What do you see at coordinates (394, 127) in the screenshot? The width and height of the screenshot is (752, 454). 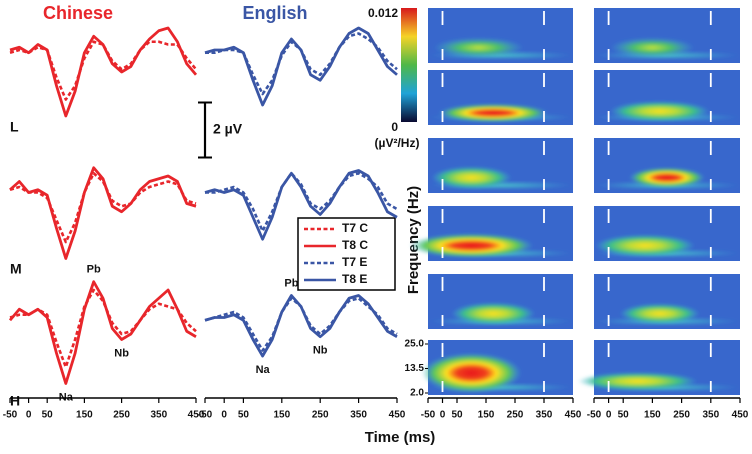 I see `colorbar-min: 0` at bounding box center [394, 127].